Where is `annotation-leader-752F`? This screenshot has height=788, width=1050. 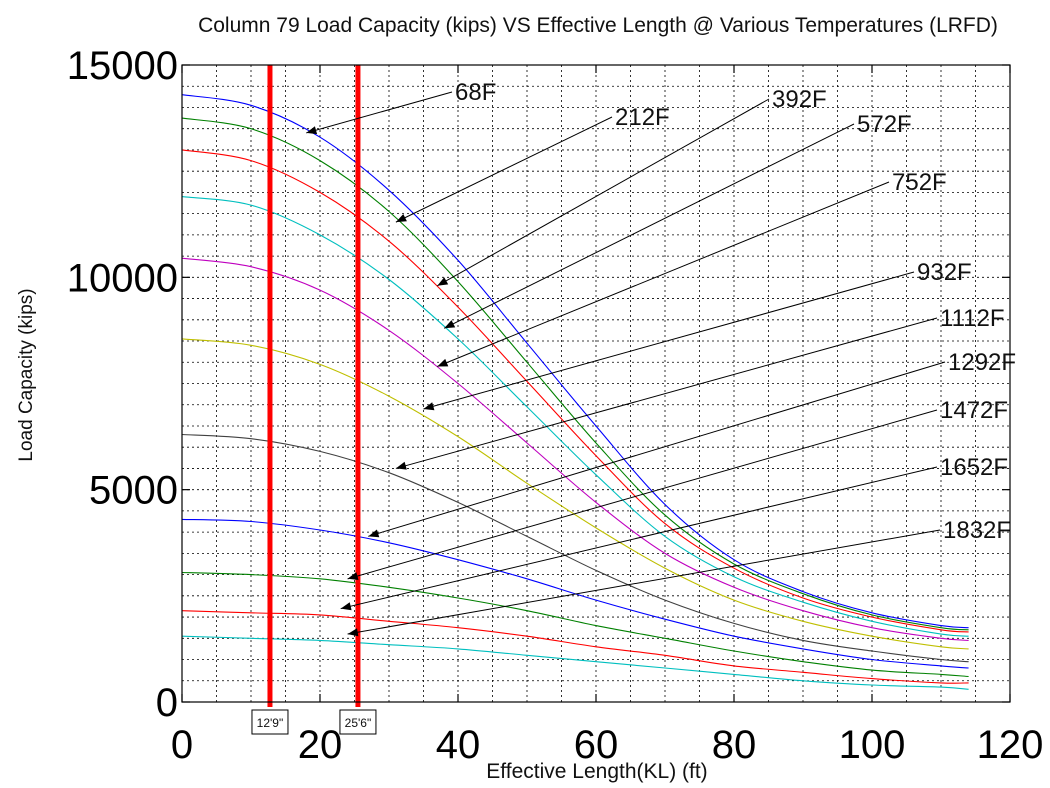
annotation-leader-752F is located at coordinates (663, 274).